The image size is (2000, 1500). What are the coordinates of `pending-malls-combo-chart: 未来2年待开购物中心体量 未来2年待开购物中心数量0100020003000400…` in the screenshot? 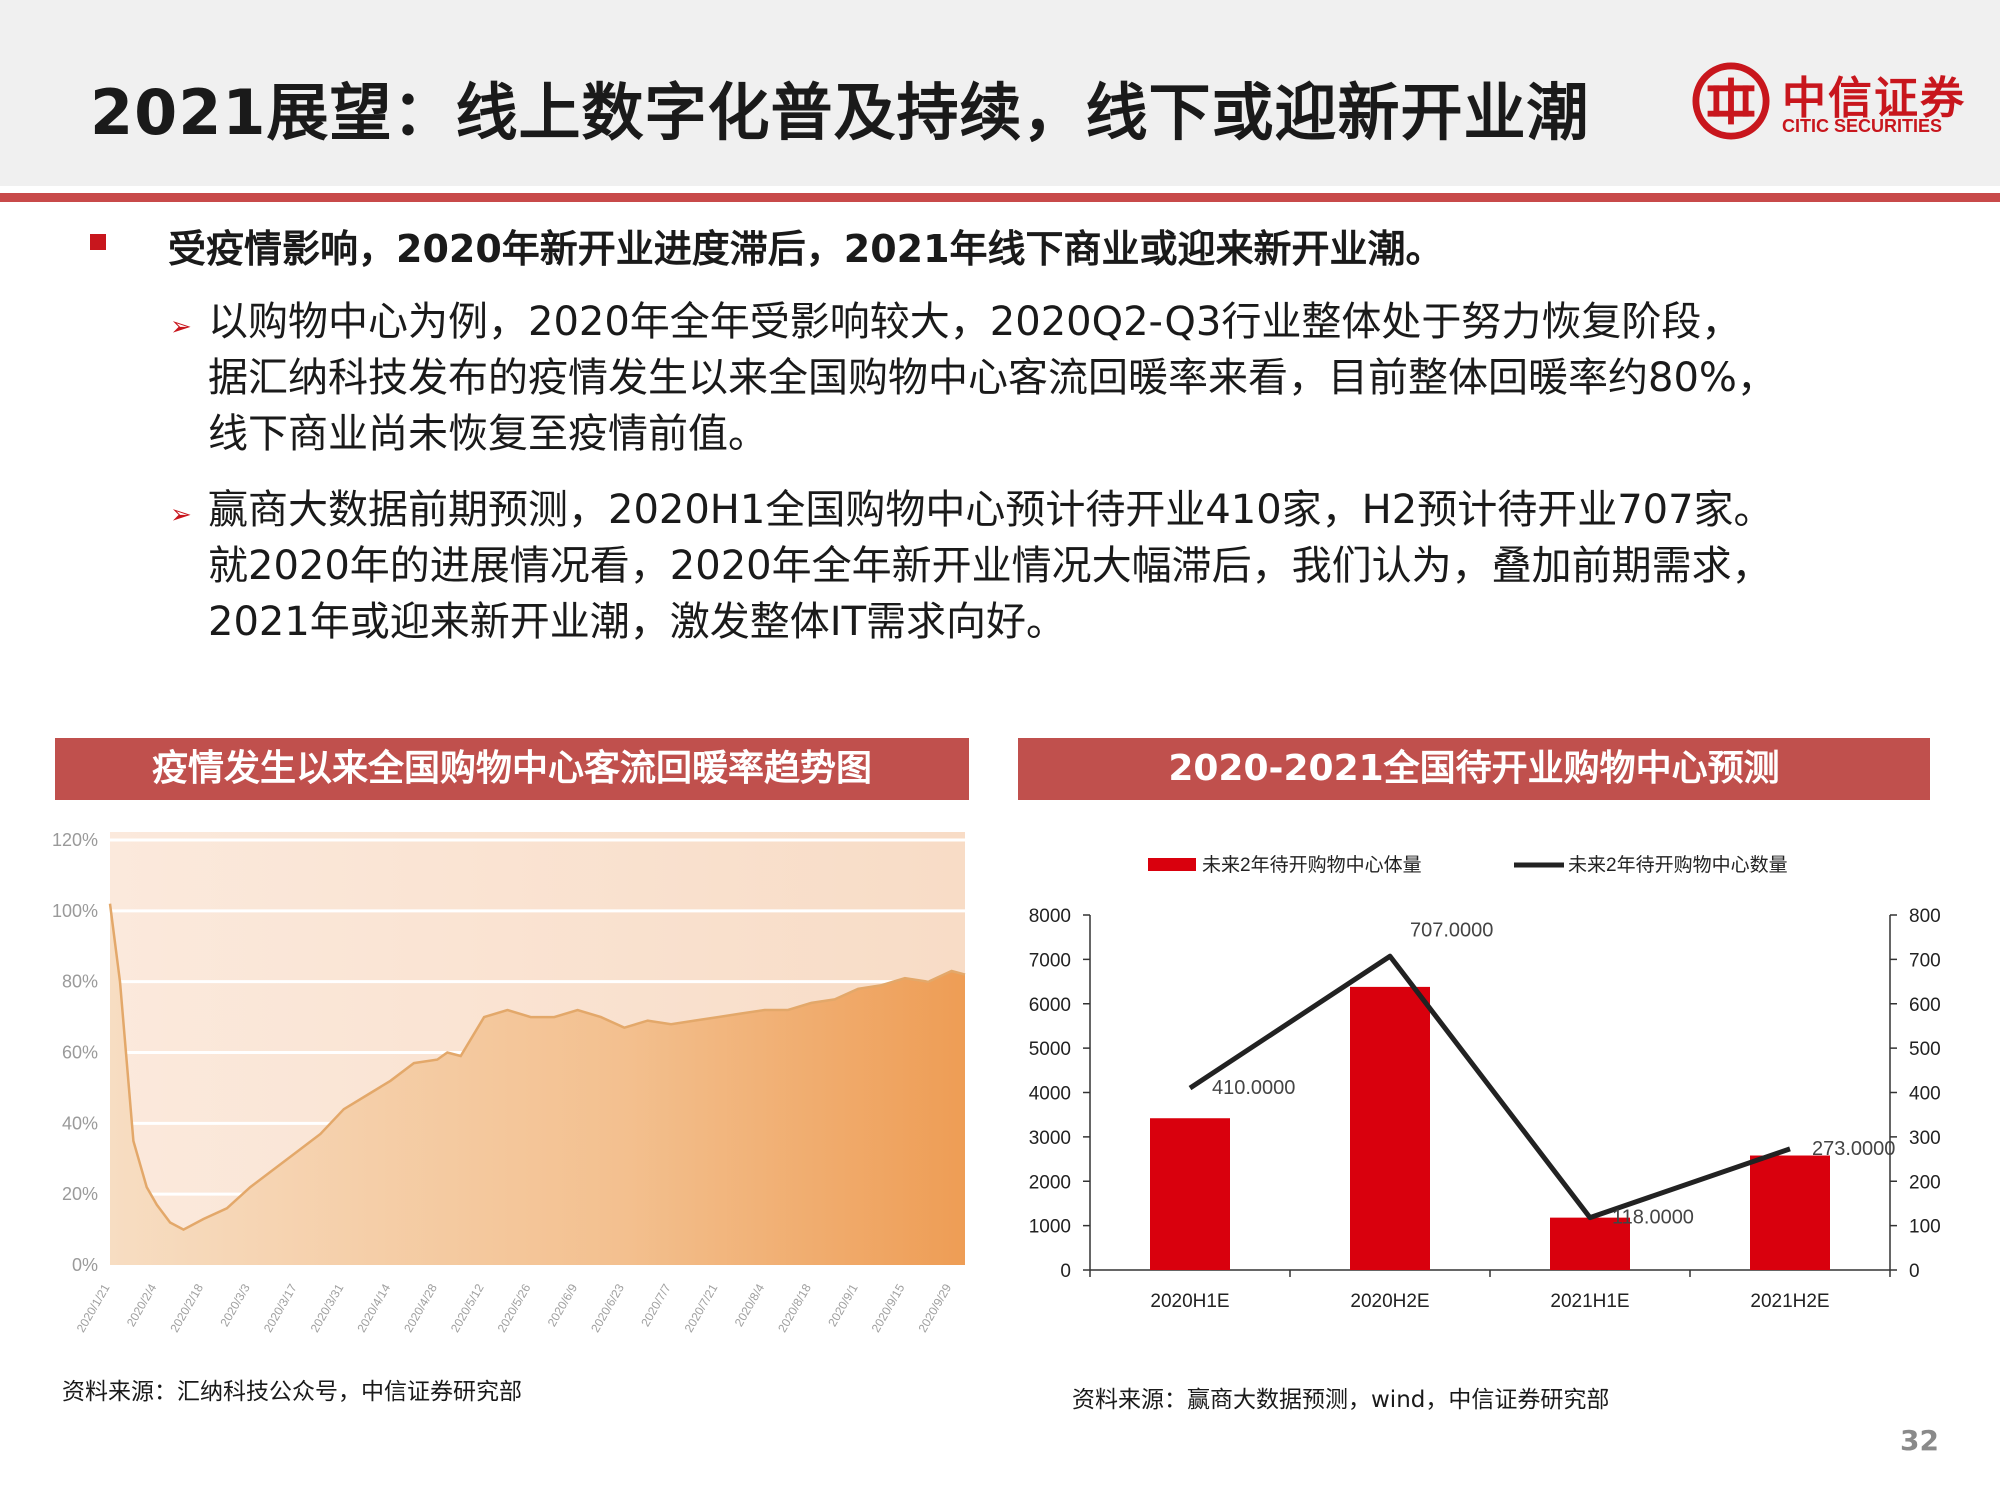 It's located at (1485, 1083).